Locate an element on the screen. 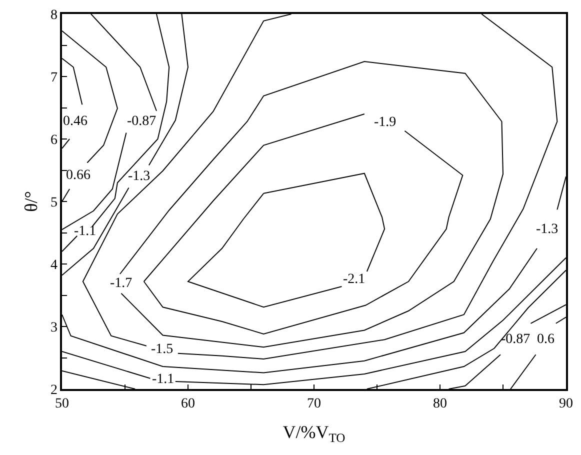 This screenshot has width=581, height=455. y-tick-label: 5 is located at coordinates (54, 202).